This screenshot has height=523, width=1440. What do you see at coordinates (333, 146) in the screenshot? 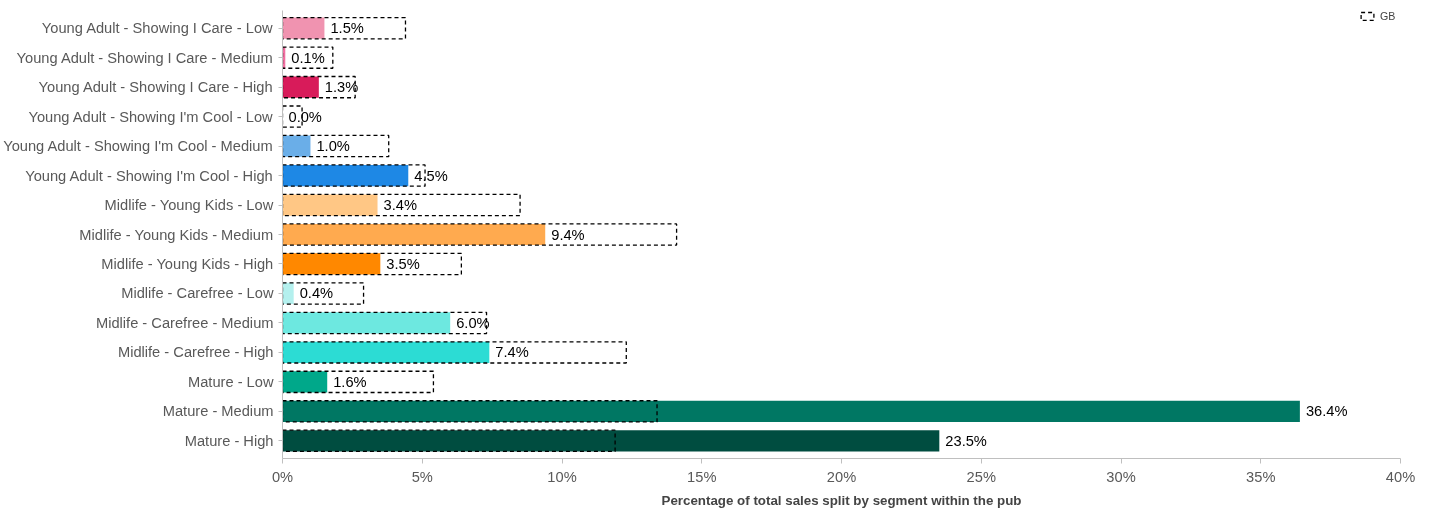
I see `data-label: 1.0%` at bounding box center [333, 146].